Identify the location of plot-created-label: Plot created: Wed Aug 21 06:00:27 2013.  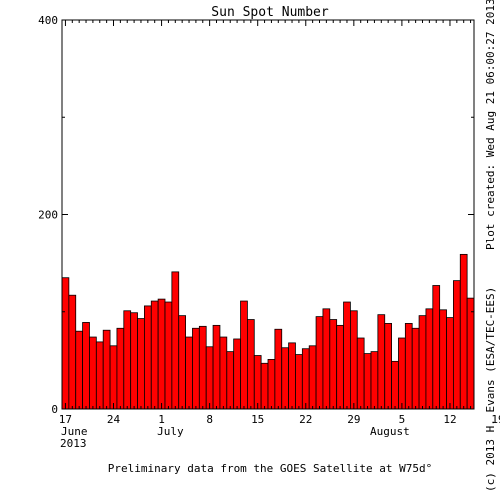
(490, 125).